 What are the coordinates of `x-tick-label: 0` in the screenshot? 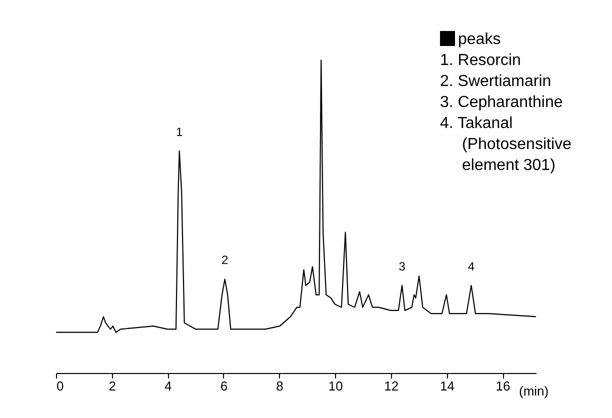 It's located at (60, 386).